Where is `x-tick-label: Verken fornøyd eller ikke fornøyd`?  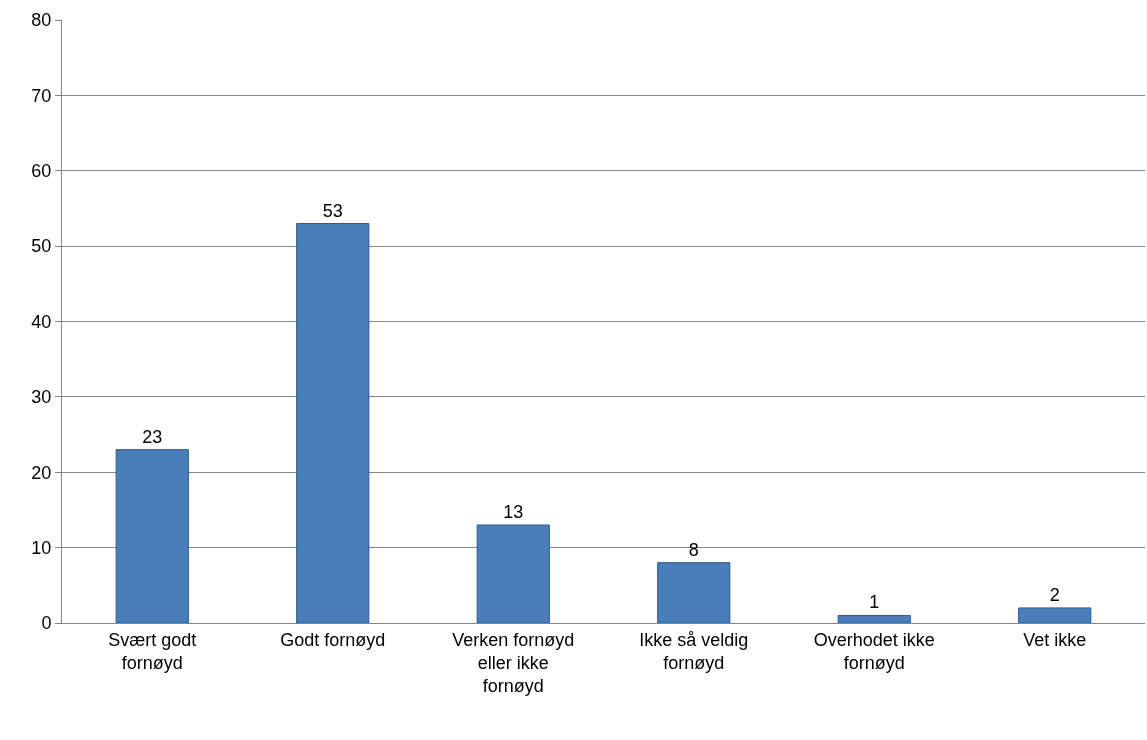 x-tick-label: Verken fornøyd eller ikke fornøyd is located at coordinates (513, 663).